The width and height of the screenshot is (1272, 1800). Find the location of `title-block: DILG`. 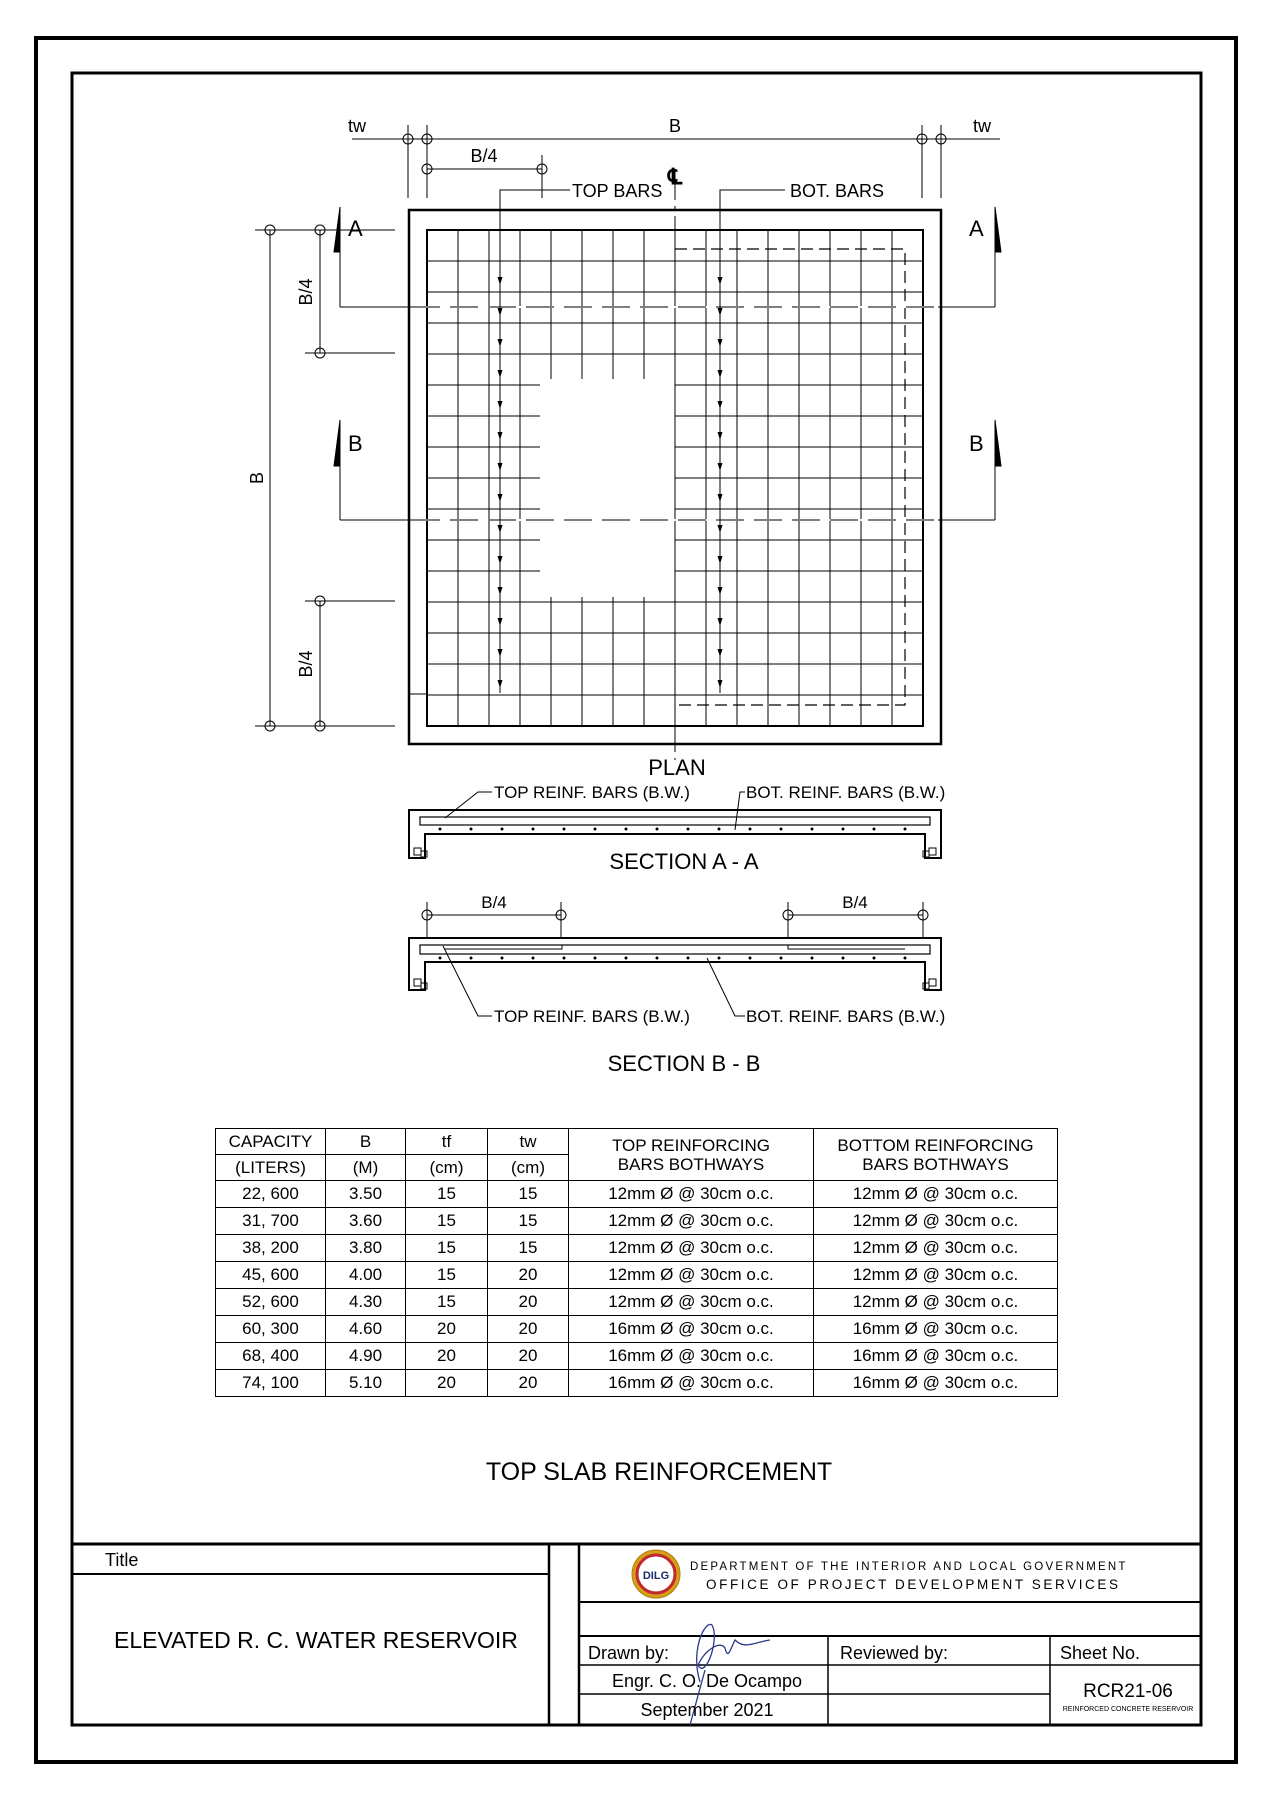

title-block: DILG is located at coordinates (636, 1634).